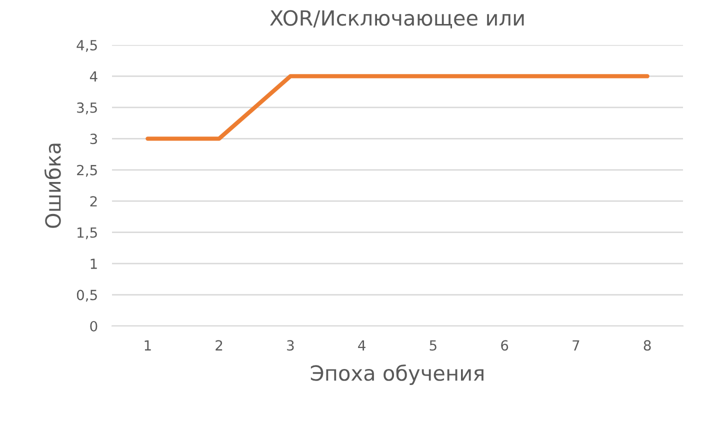  I want to click on y-axis-title: Ошибка, so click(52, 186).